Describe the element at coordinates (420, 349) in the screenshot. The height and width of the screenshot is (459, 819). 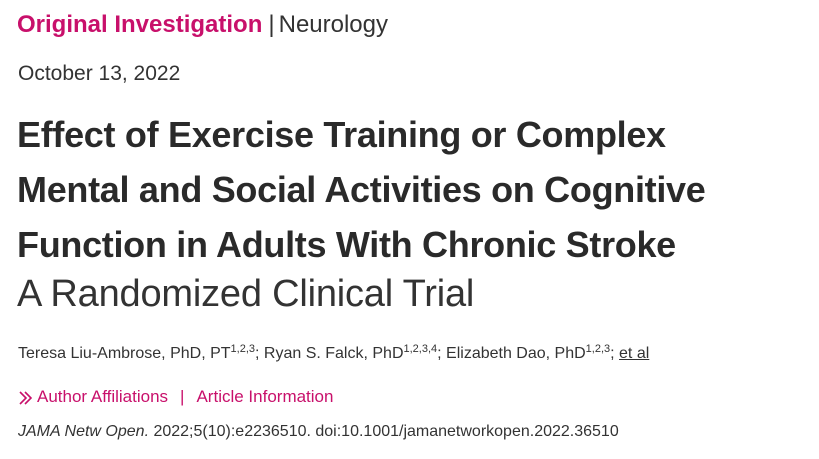
I see `author-affiliation-numbers: 1,2,3,4` at that location.